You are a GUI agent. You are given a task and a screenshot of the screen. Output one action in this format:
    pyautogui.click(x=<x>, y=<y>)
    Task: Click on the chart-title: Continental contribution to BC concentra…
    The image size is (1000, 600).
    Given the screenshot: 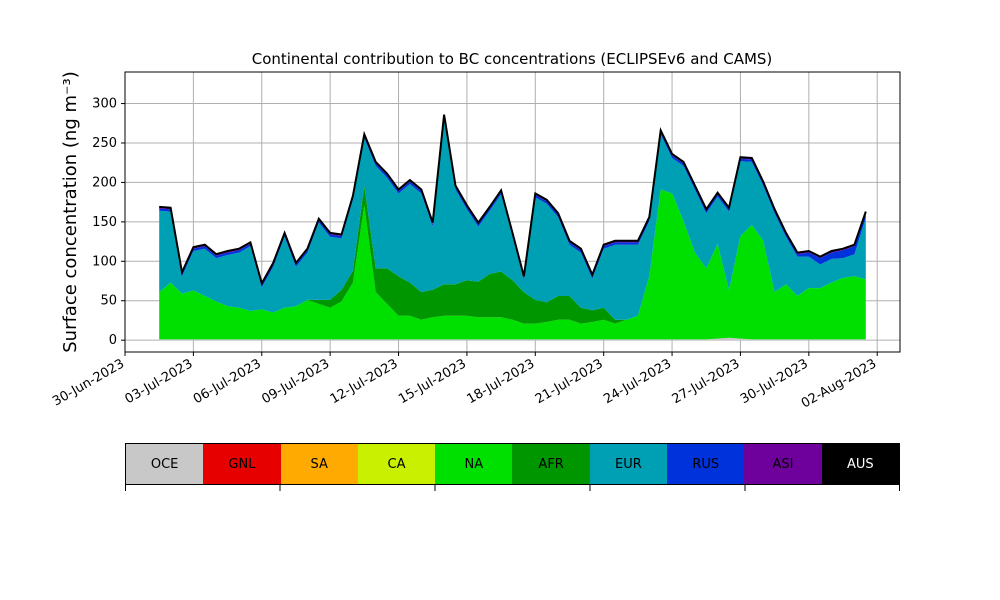 What is the action you would take?
    pyautogui.click(x=512, y=59)
    